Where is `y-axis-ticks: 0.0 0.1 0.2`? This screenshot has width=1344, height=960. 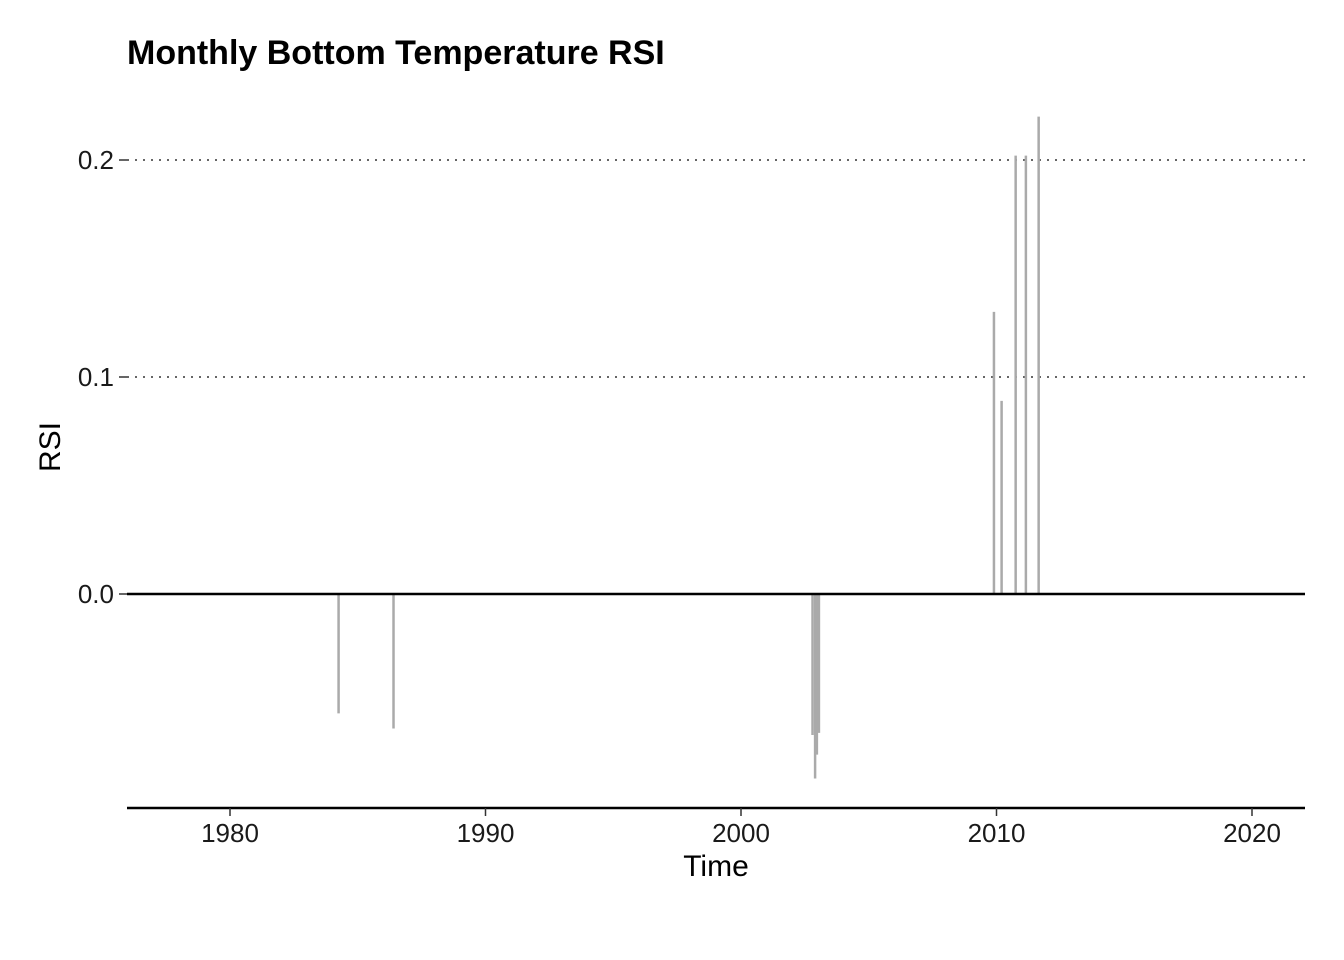 y-axis-ticks: 0.0 0.1 0.2 is located at coordinates (102, 377).